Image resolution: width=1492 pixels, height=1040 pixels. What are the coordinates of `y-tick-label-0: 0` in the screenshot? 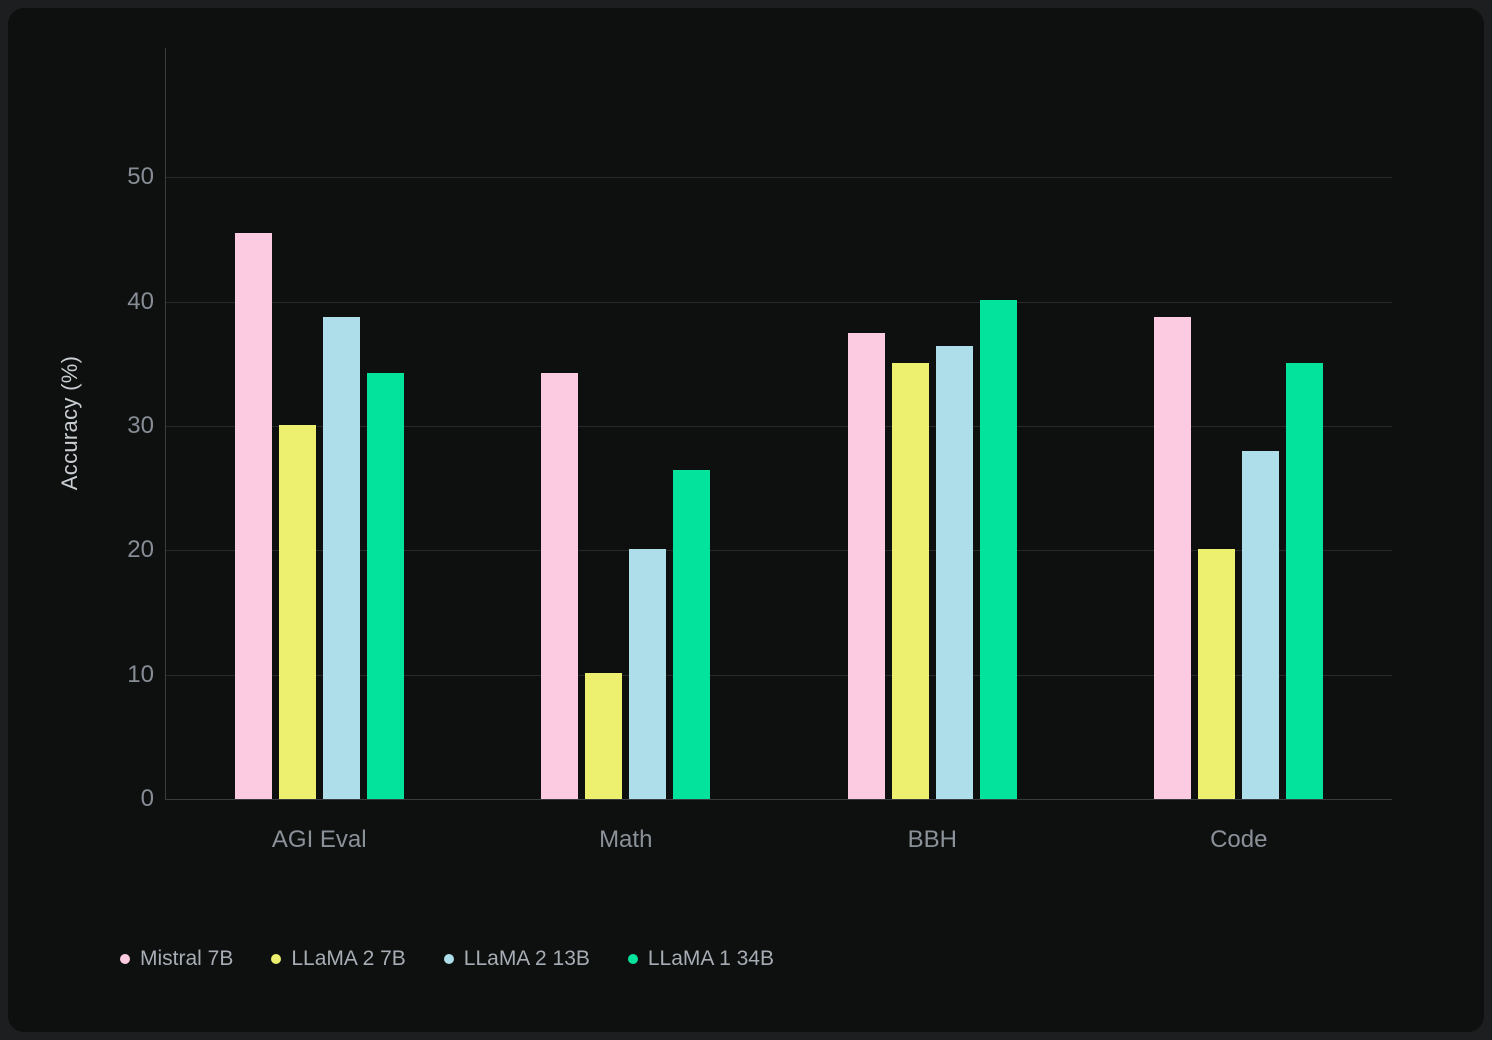 It's located at (147, 798).